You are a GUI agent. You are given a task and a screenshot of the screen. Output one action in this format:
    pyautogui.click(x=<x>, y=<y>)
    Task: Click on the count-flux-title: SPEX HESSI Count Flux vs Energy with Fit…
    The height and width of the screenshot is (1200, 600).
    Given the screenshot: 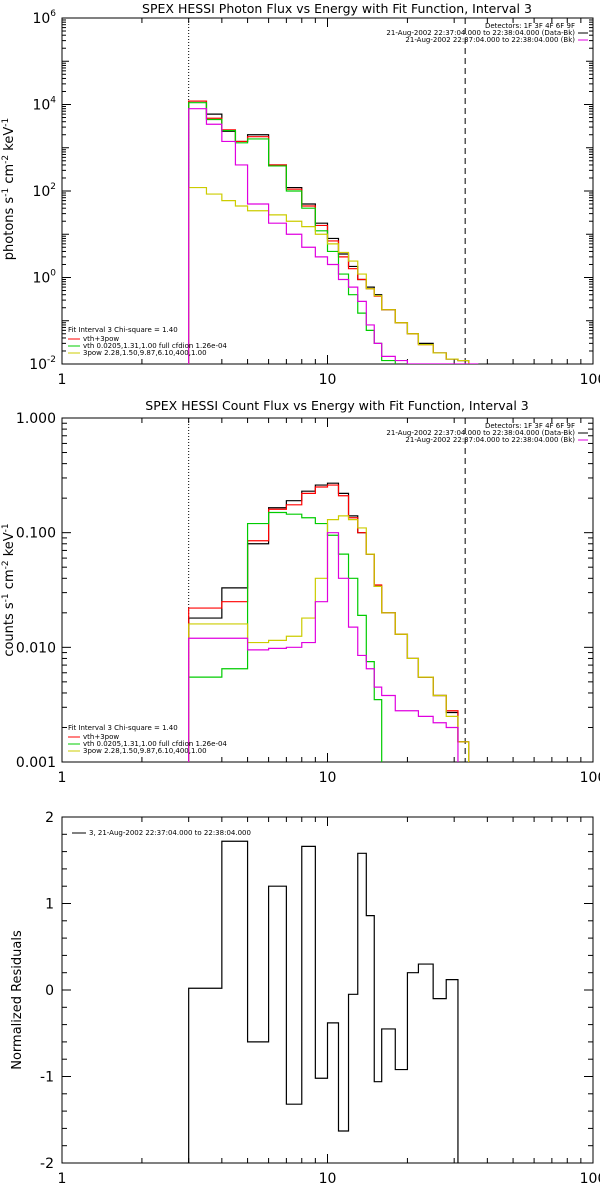 What is the action you would take?
    pyautogui.click(x=336, y=405)
    